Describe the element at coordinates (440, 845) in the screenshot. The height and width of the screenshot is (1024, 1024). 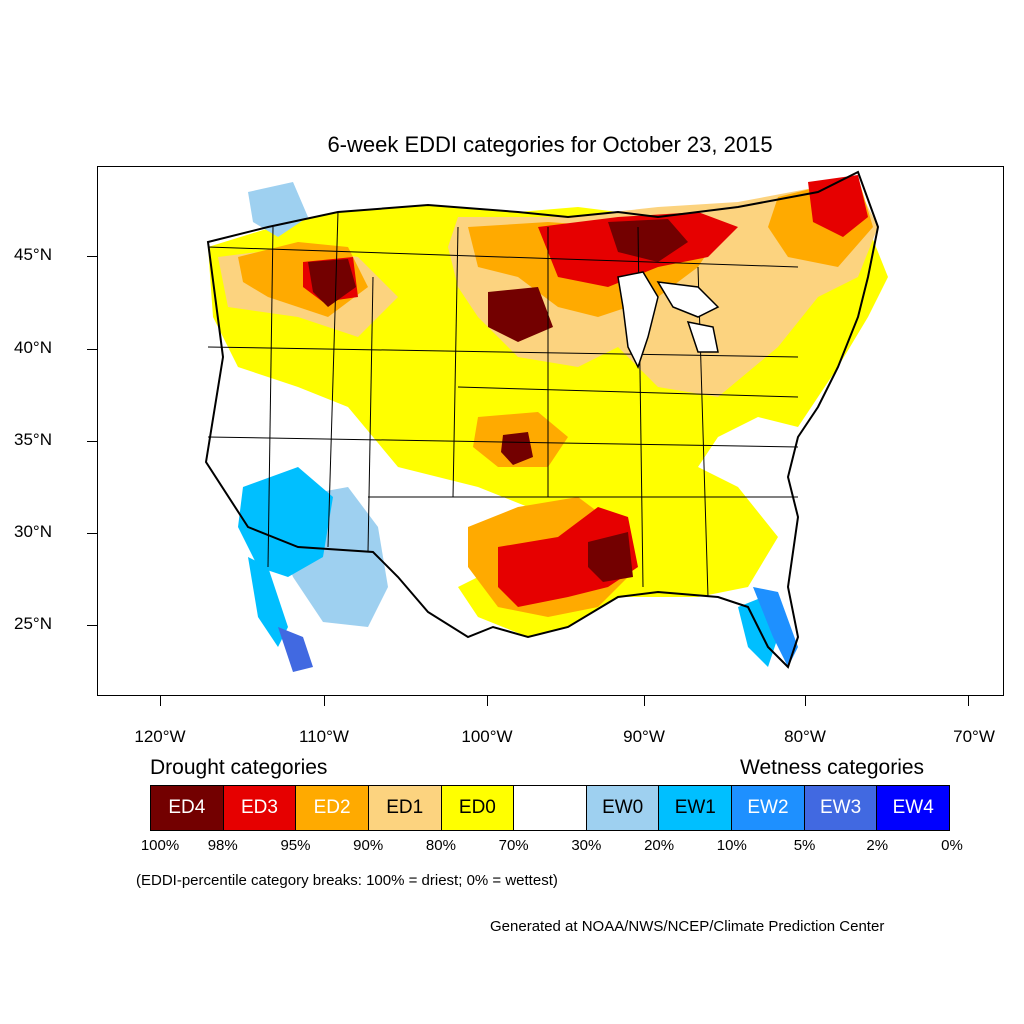
I see `percentile-label: 80%` at that location.